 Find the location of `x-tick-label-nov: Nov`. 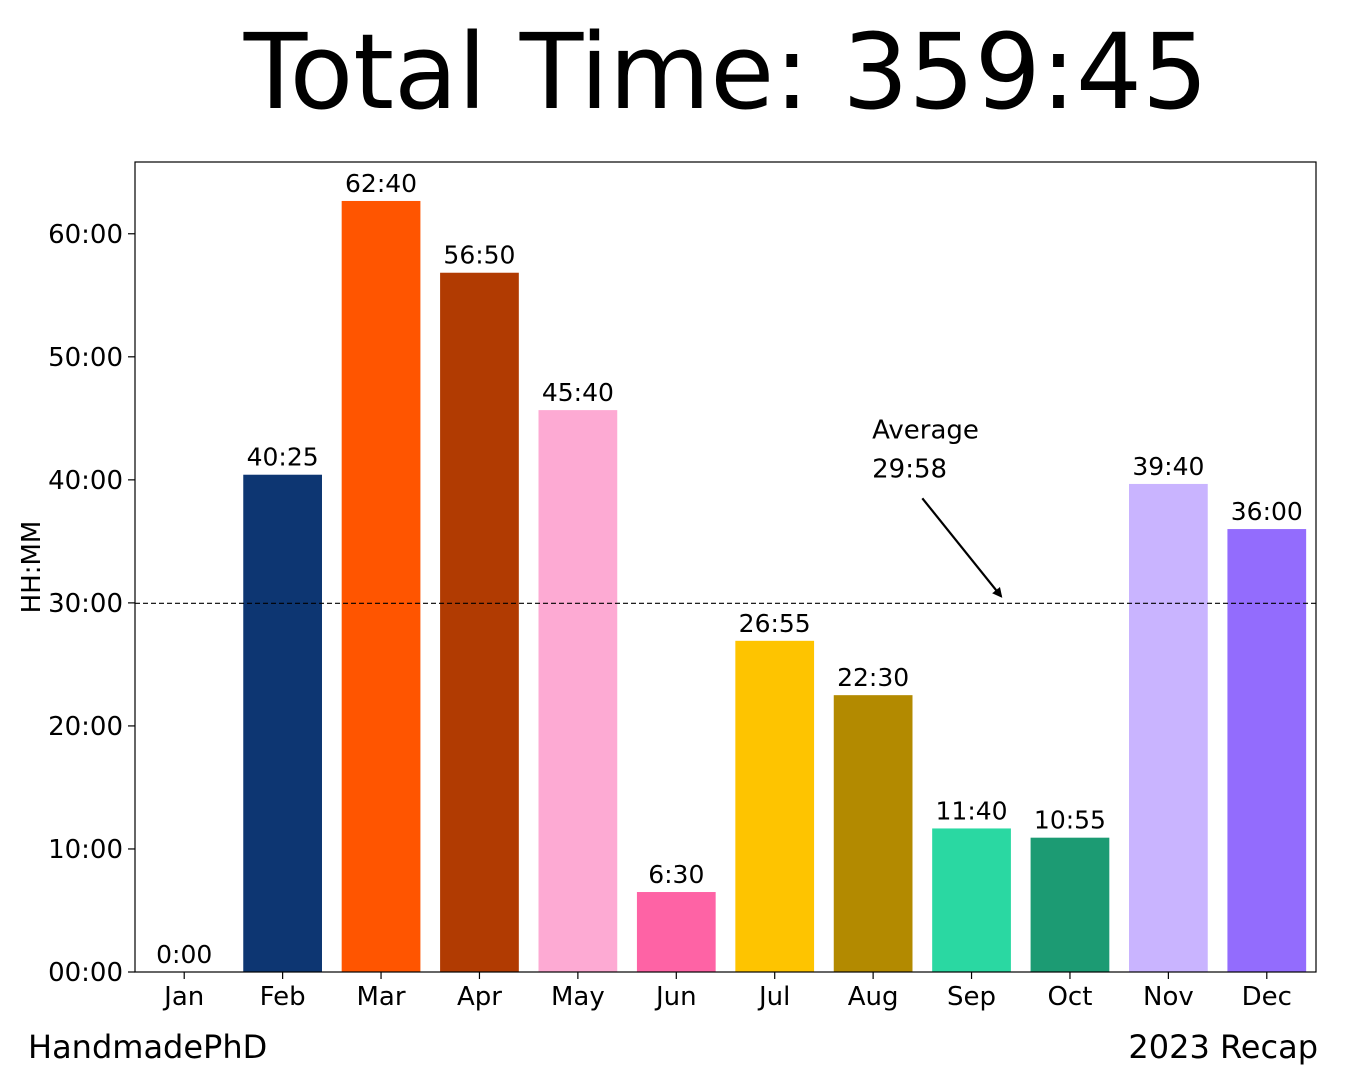

x-tick-label-nov: Nov is located at coordinates (1168, 997).